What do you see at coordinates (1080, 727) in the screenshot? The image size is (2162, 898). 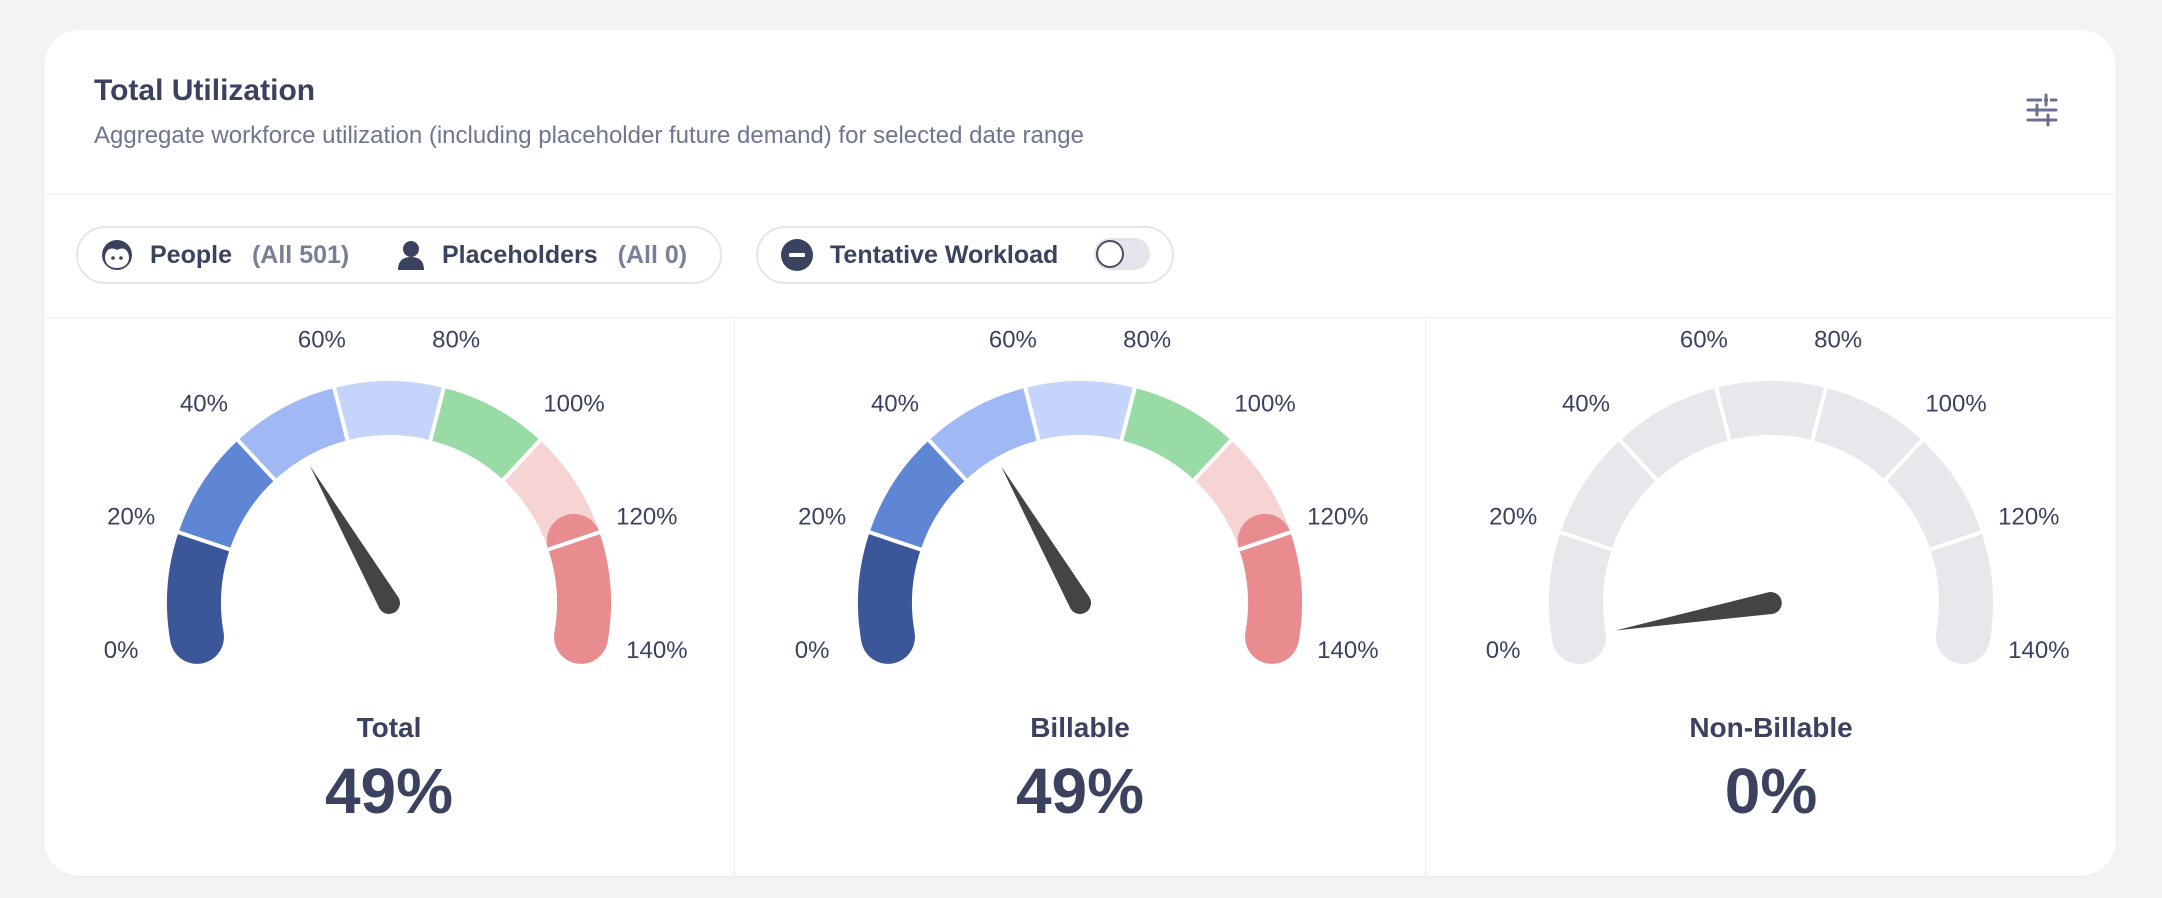 I see `gauge-billable-name: Billable` at bounding box center [1080, 727].